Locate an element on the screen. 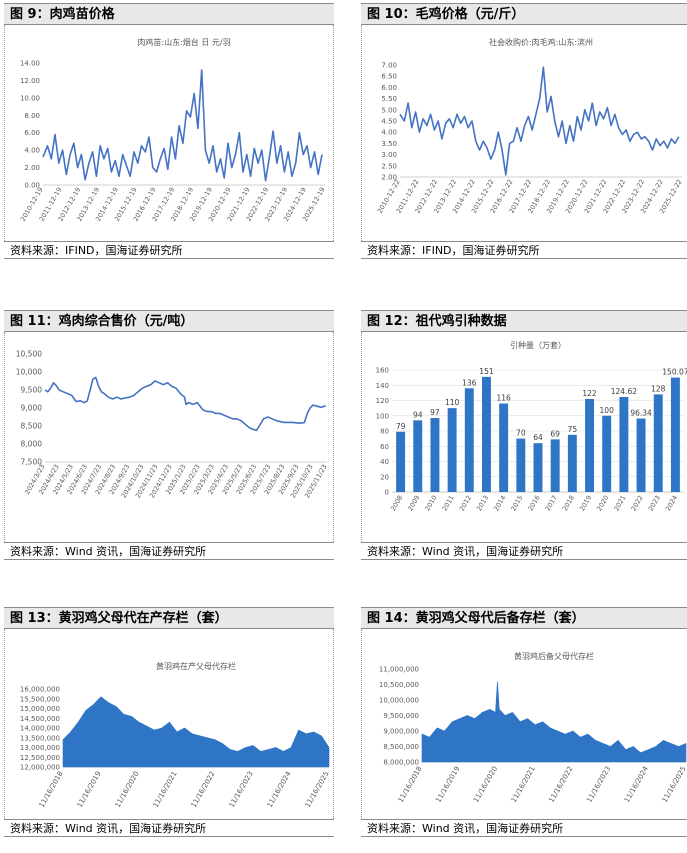  x-tick-label: 2012 is located at coordinates (465, 503).